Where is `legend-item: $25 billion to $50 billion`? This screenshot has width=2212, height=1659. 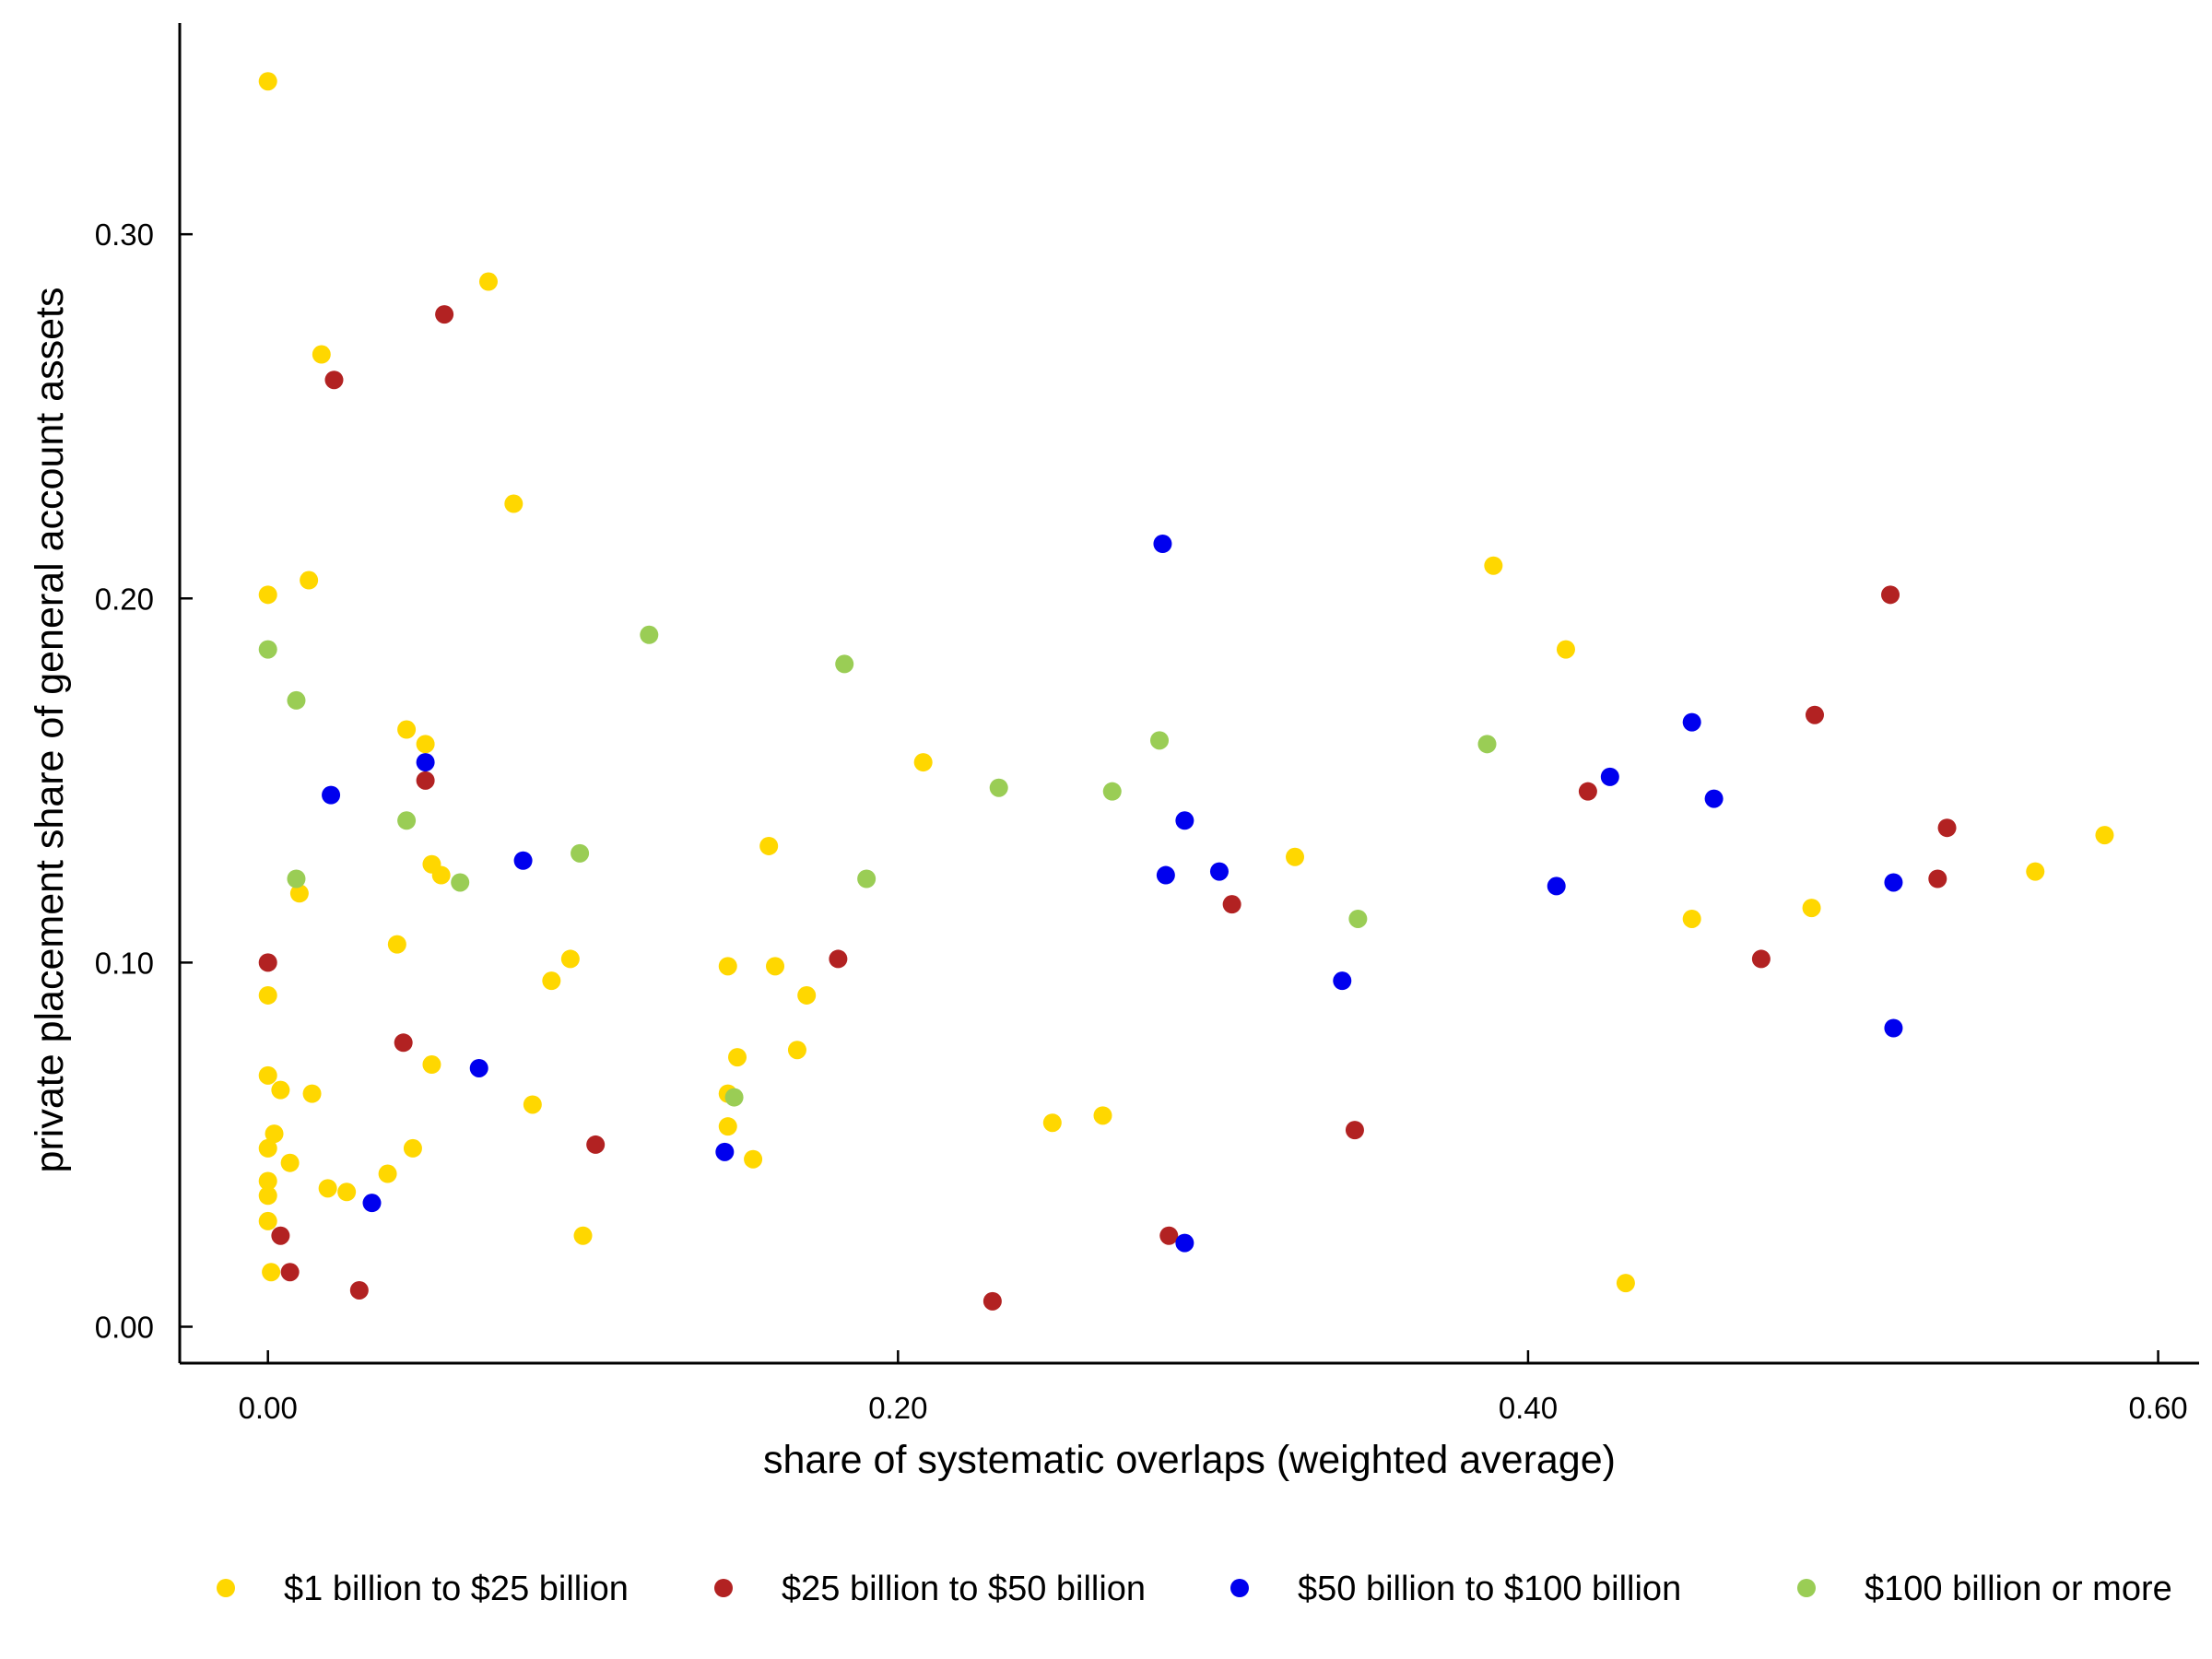
legend-item: $25 billion to $50 billion is located at coordinates (930, 1589).